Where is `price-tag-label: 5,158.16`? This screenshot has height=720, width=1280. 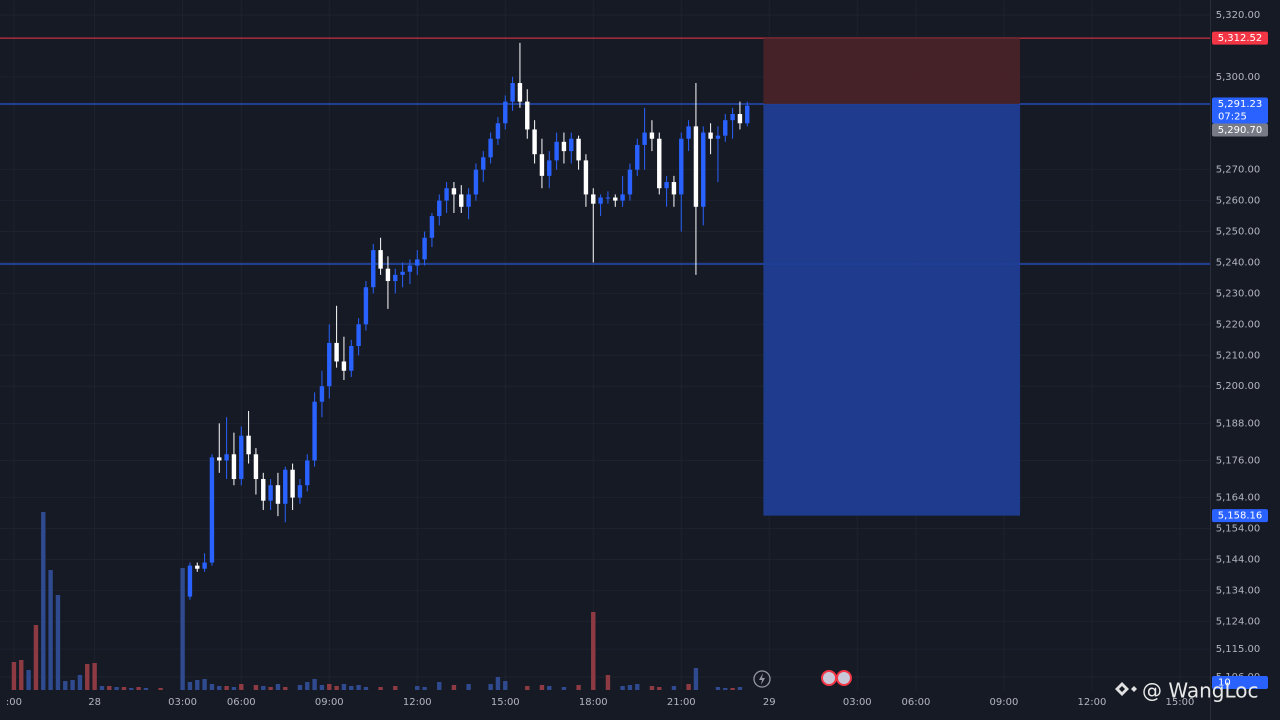
price-tag-label: 5,158.16 is located at coordinates (1240, 516).